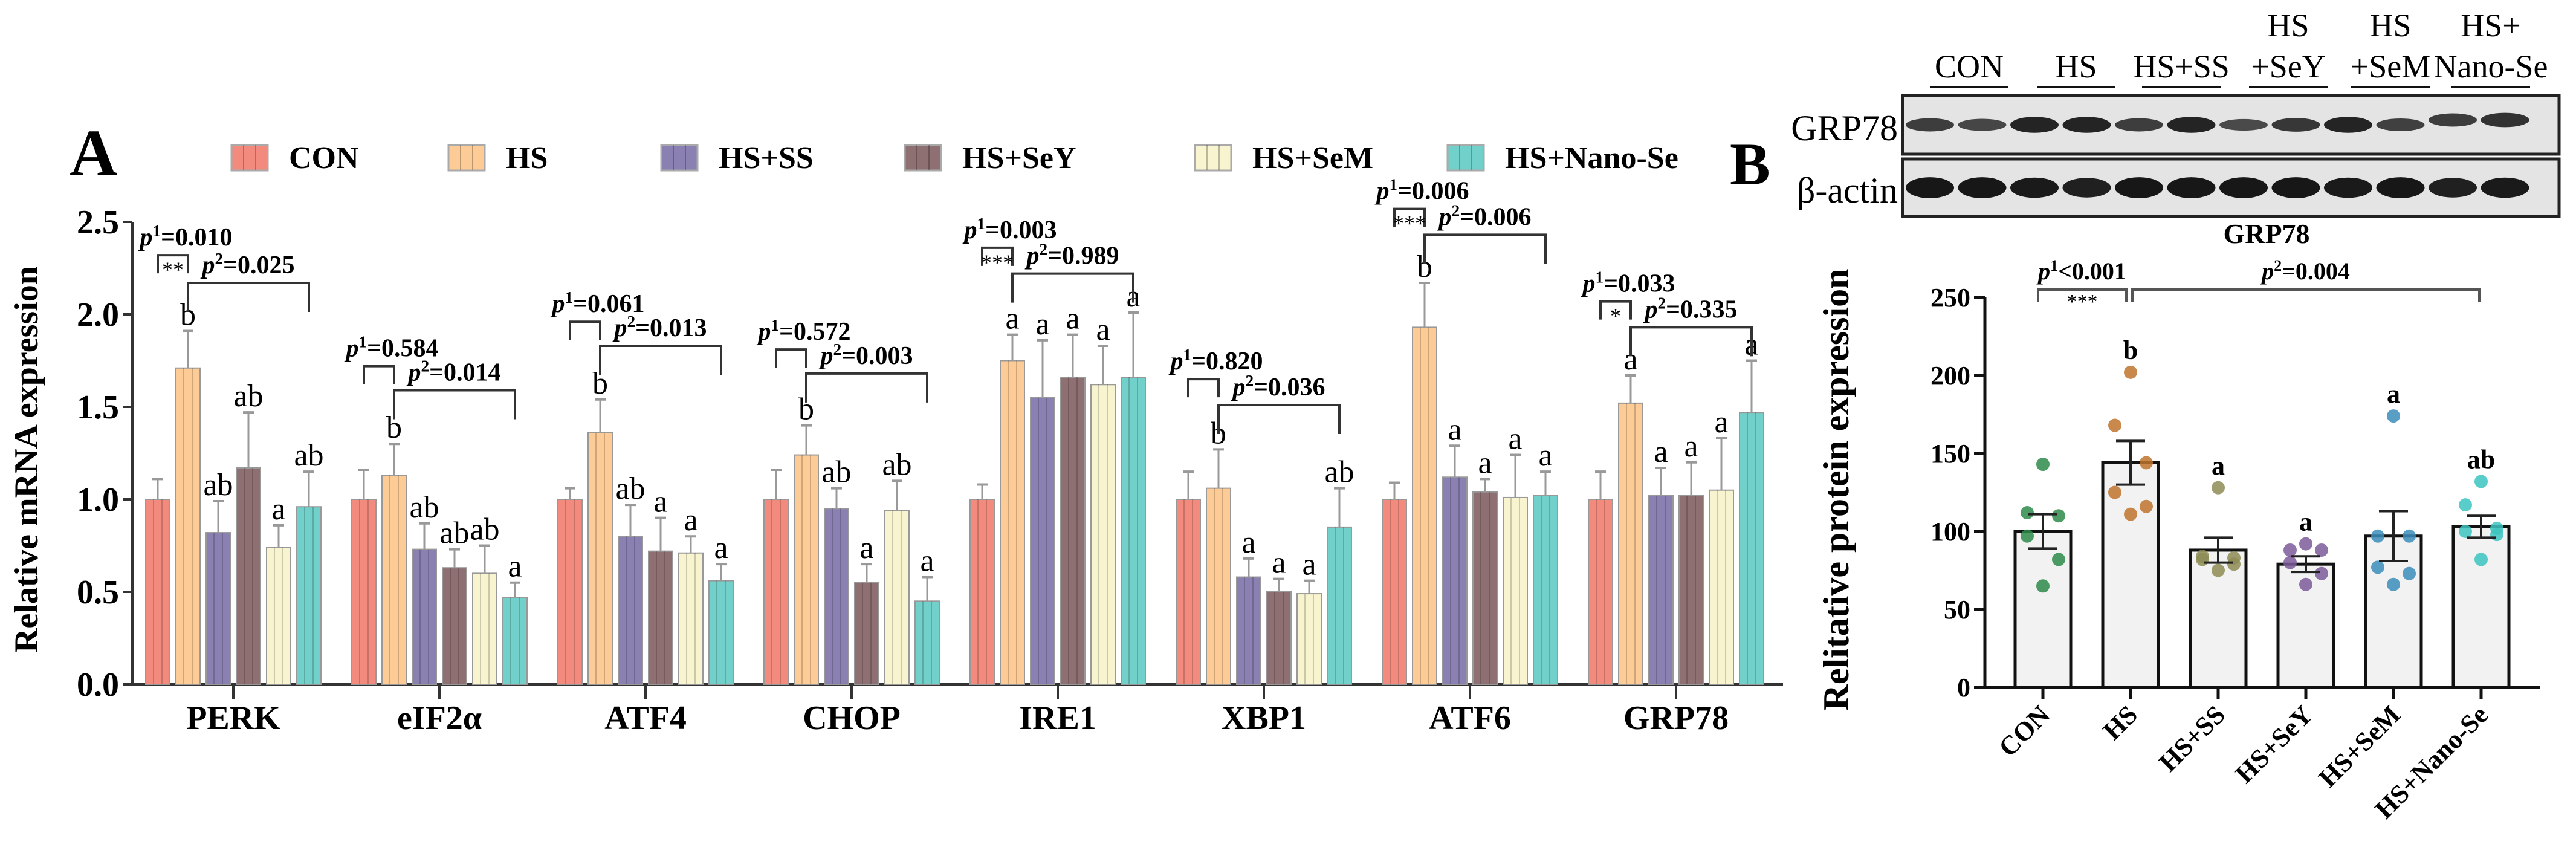  I want to click on y-tick-label: 0, so click(1963, 688).